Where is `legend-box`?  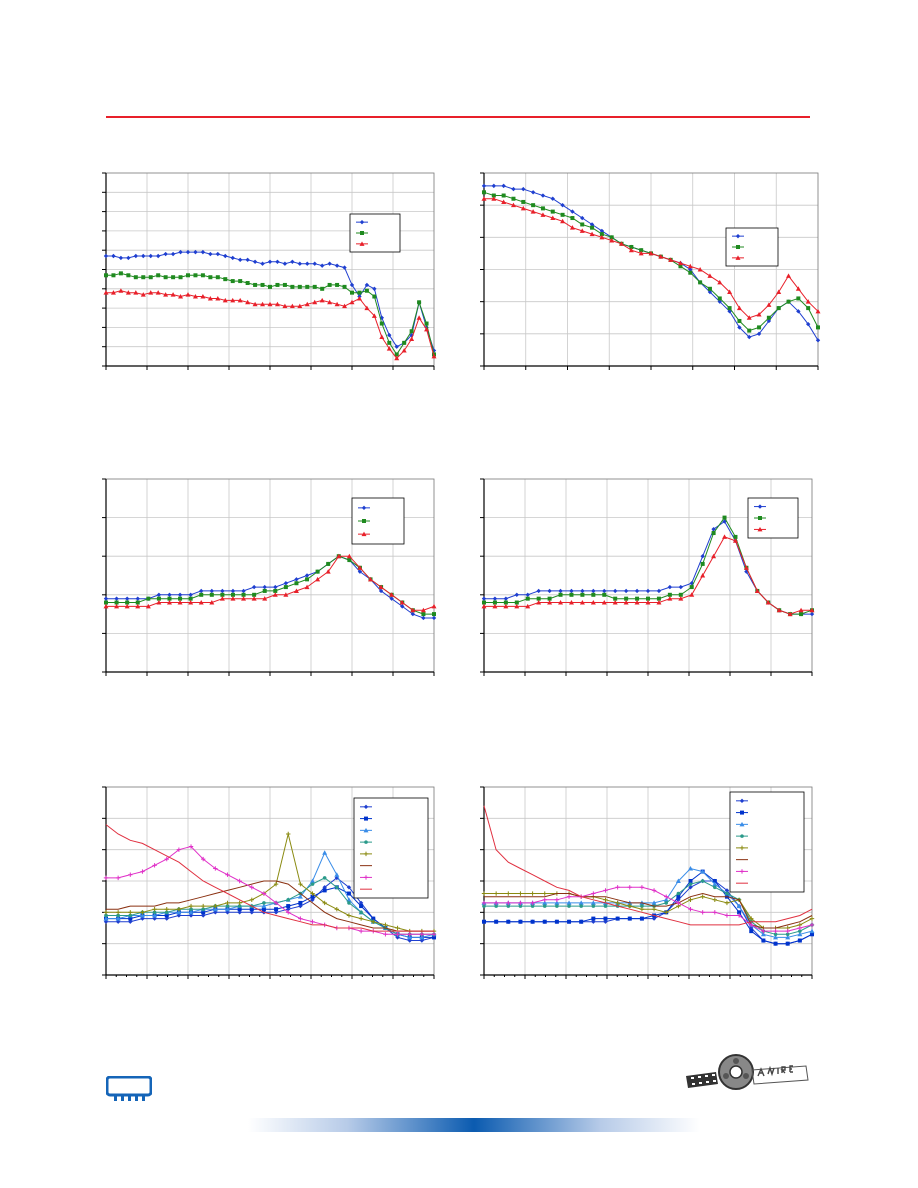
legend-box is located at coordinates (767, 842).